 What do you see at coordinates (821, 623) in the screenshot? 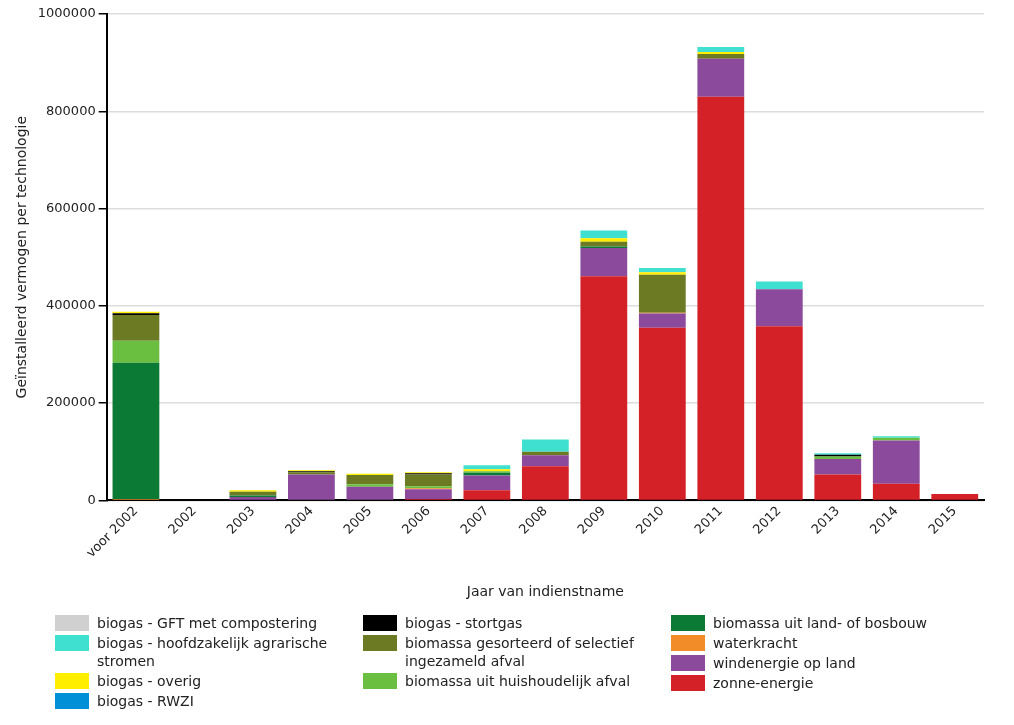
I see `legend-label: biomassa uit land- of bosbouw` at bounding box center [821, 623].